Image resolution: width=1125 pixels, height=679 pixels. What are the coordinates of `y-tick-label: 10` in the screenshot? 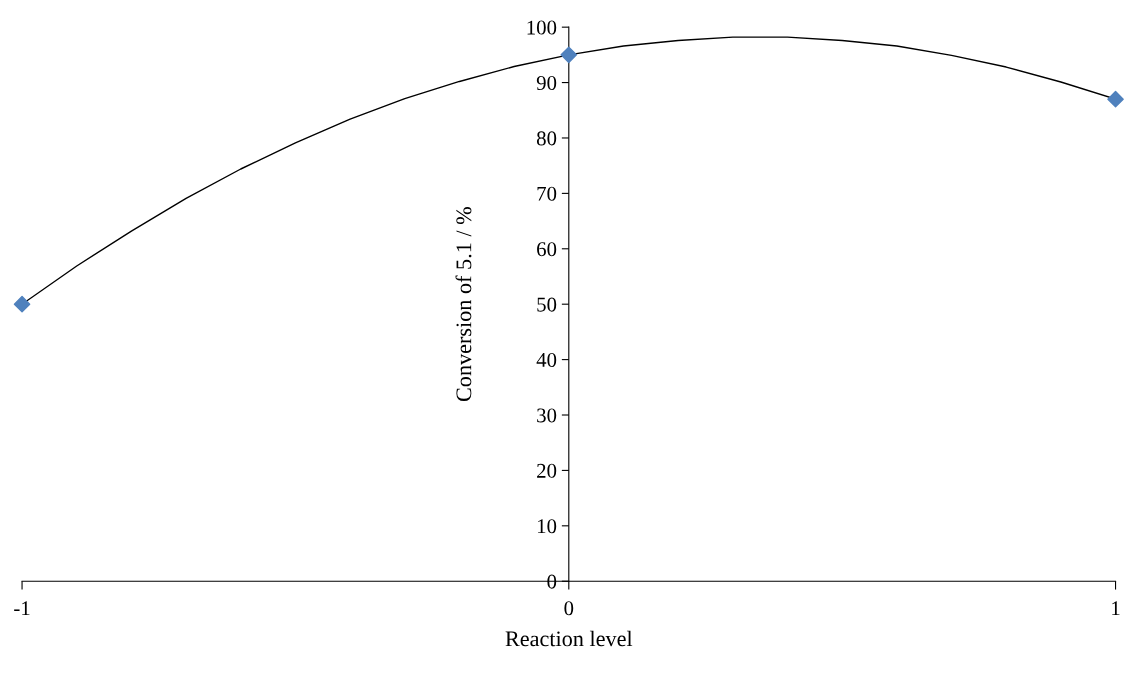 It's located at (547, 526).